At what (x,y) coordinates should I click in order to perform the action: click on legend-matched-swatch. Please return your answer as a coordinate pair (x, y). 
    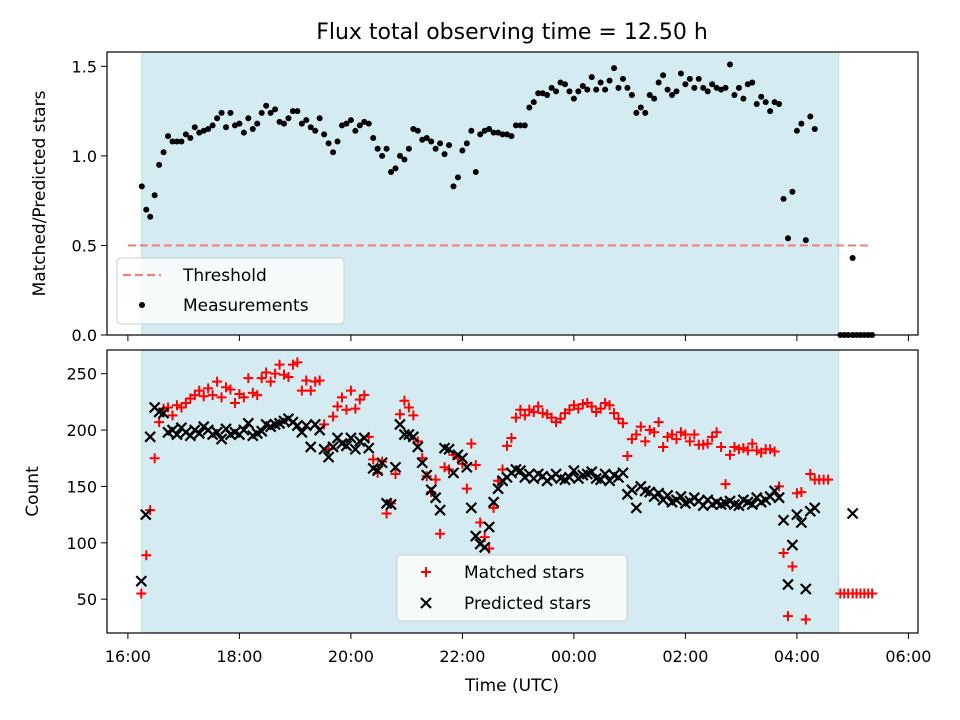
    Looking at the image, I should click on (426, 572).